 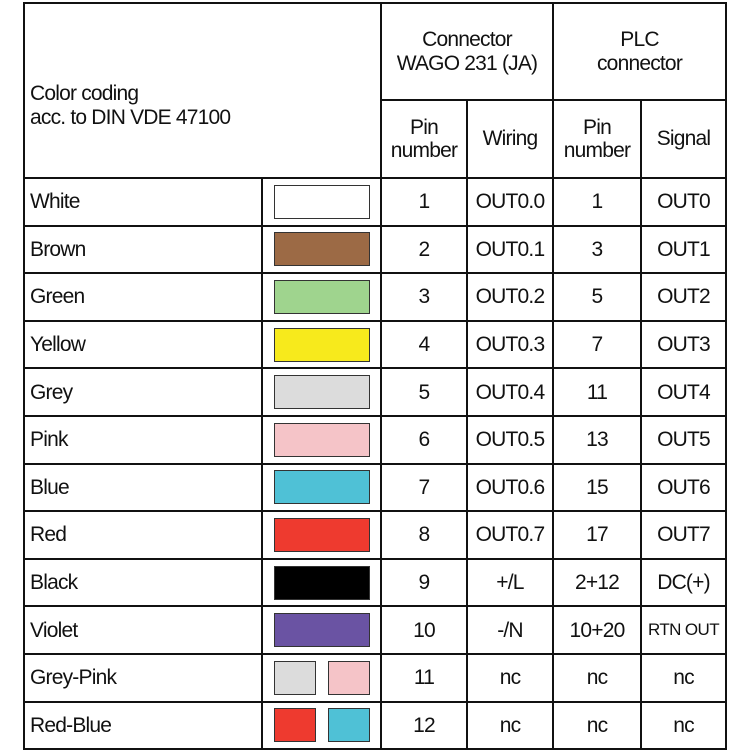 I want to click on signal: OUT2, so click(x=683, y=297).